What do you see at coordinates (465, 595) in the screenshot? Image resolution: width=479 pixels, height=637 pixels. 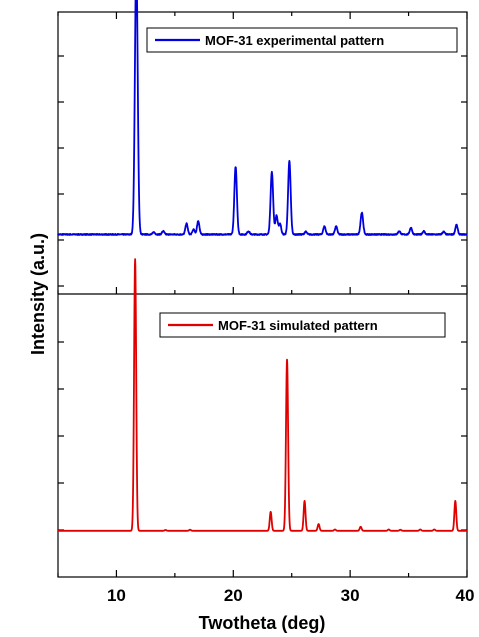 I see `x-tick-label-40: 40` at bounding box center [465, 595].